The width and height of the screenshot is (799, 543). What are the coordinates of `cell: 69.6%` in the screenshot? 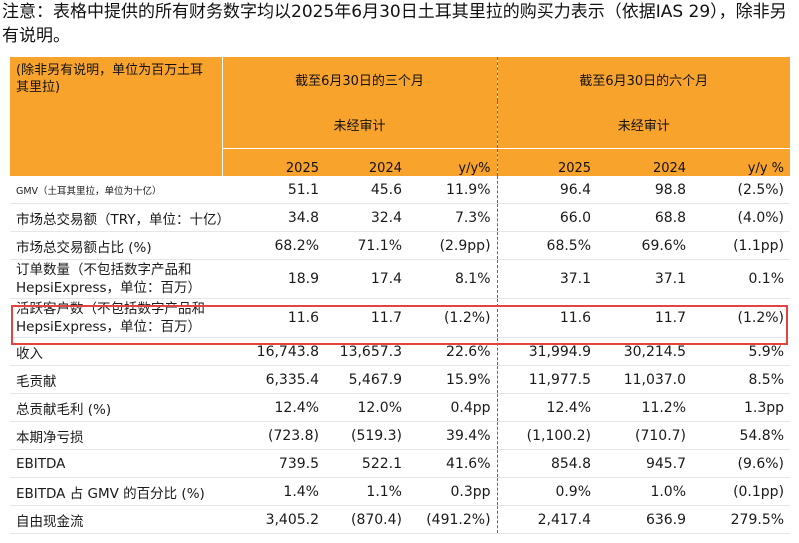 It's located at (645, 245).